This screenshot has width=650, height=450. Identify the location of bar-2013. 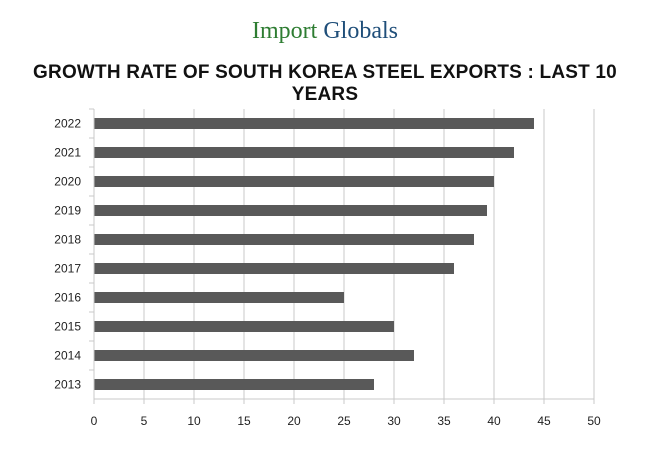
(234, 384).